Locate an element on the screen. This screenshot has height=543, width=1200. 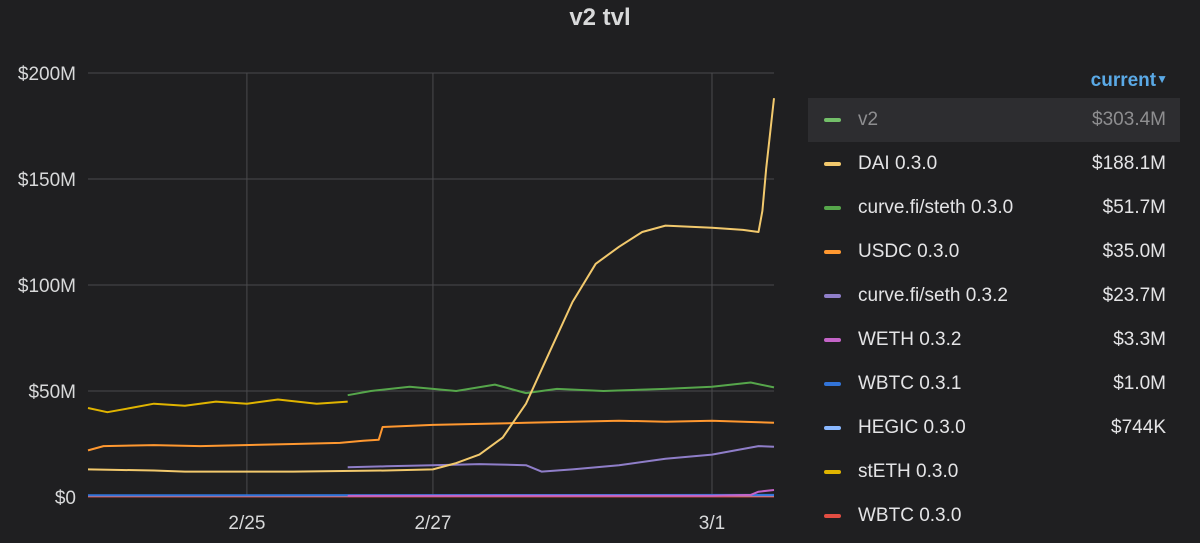
y-tick-label: $200M is located at coordinates (47, 74).